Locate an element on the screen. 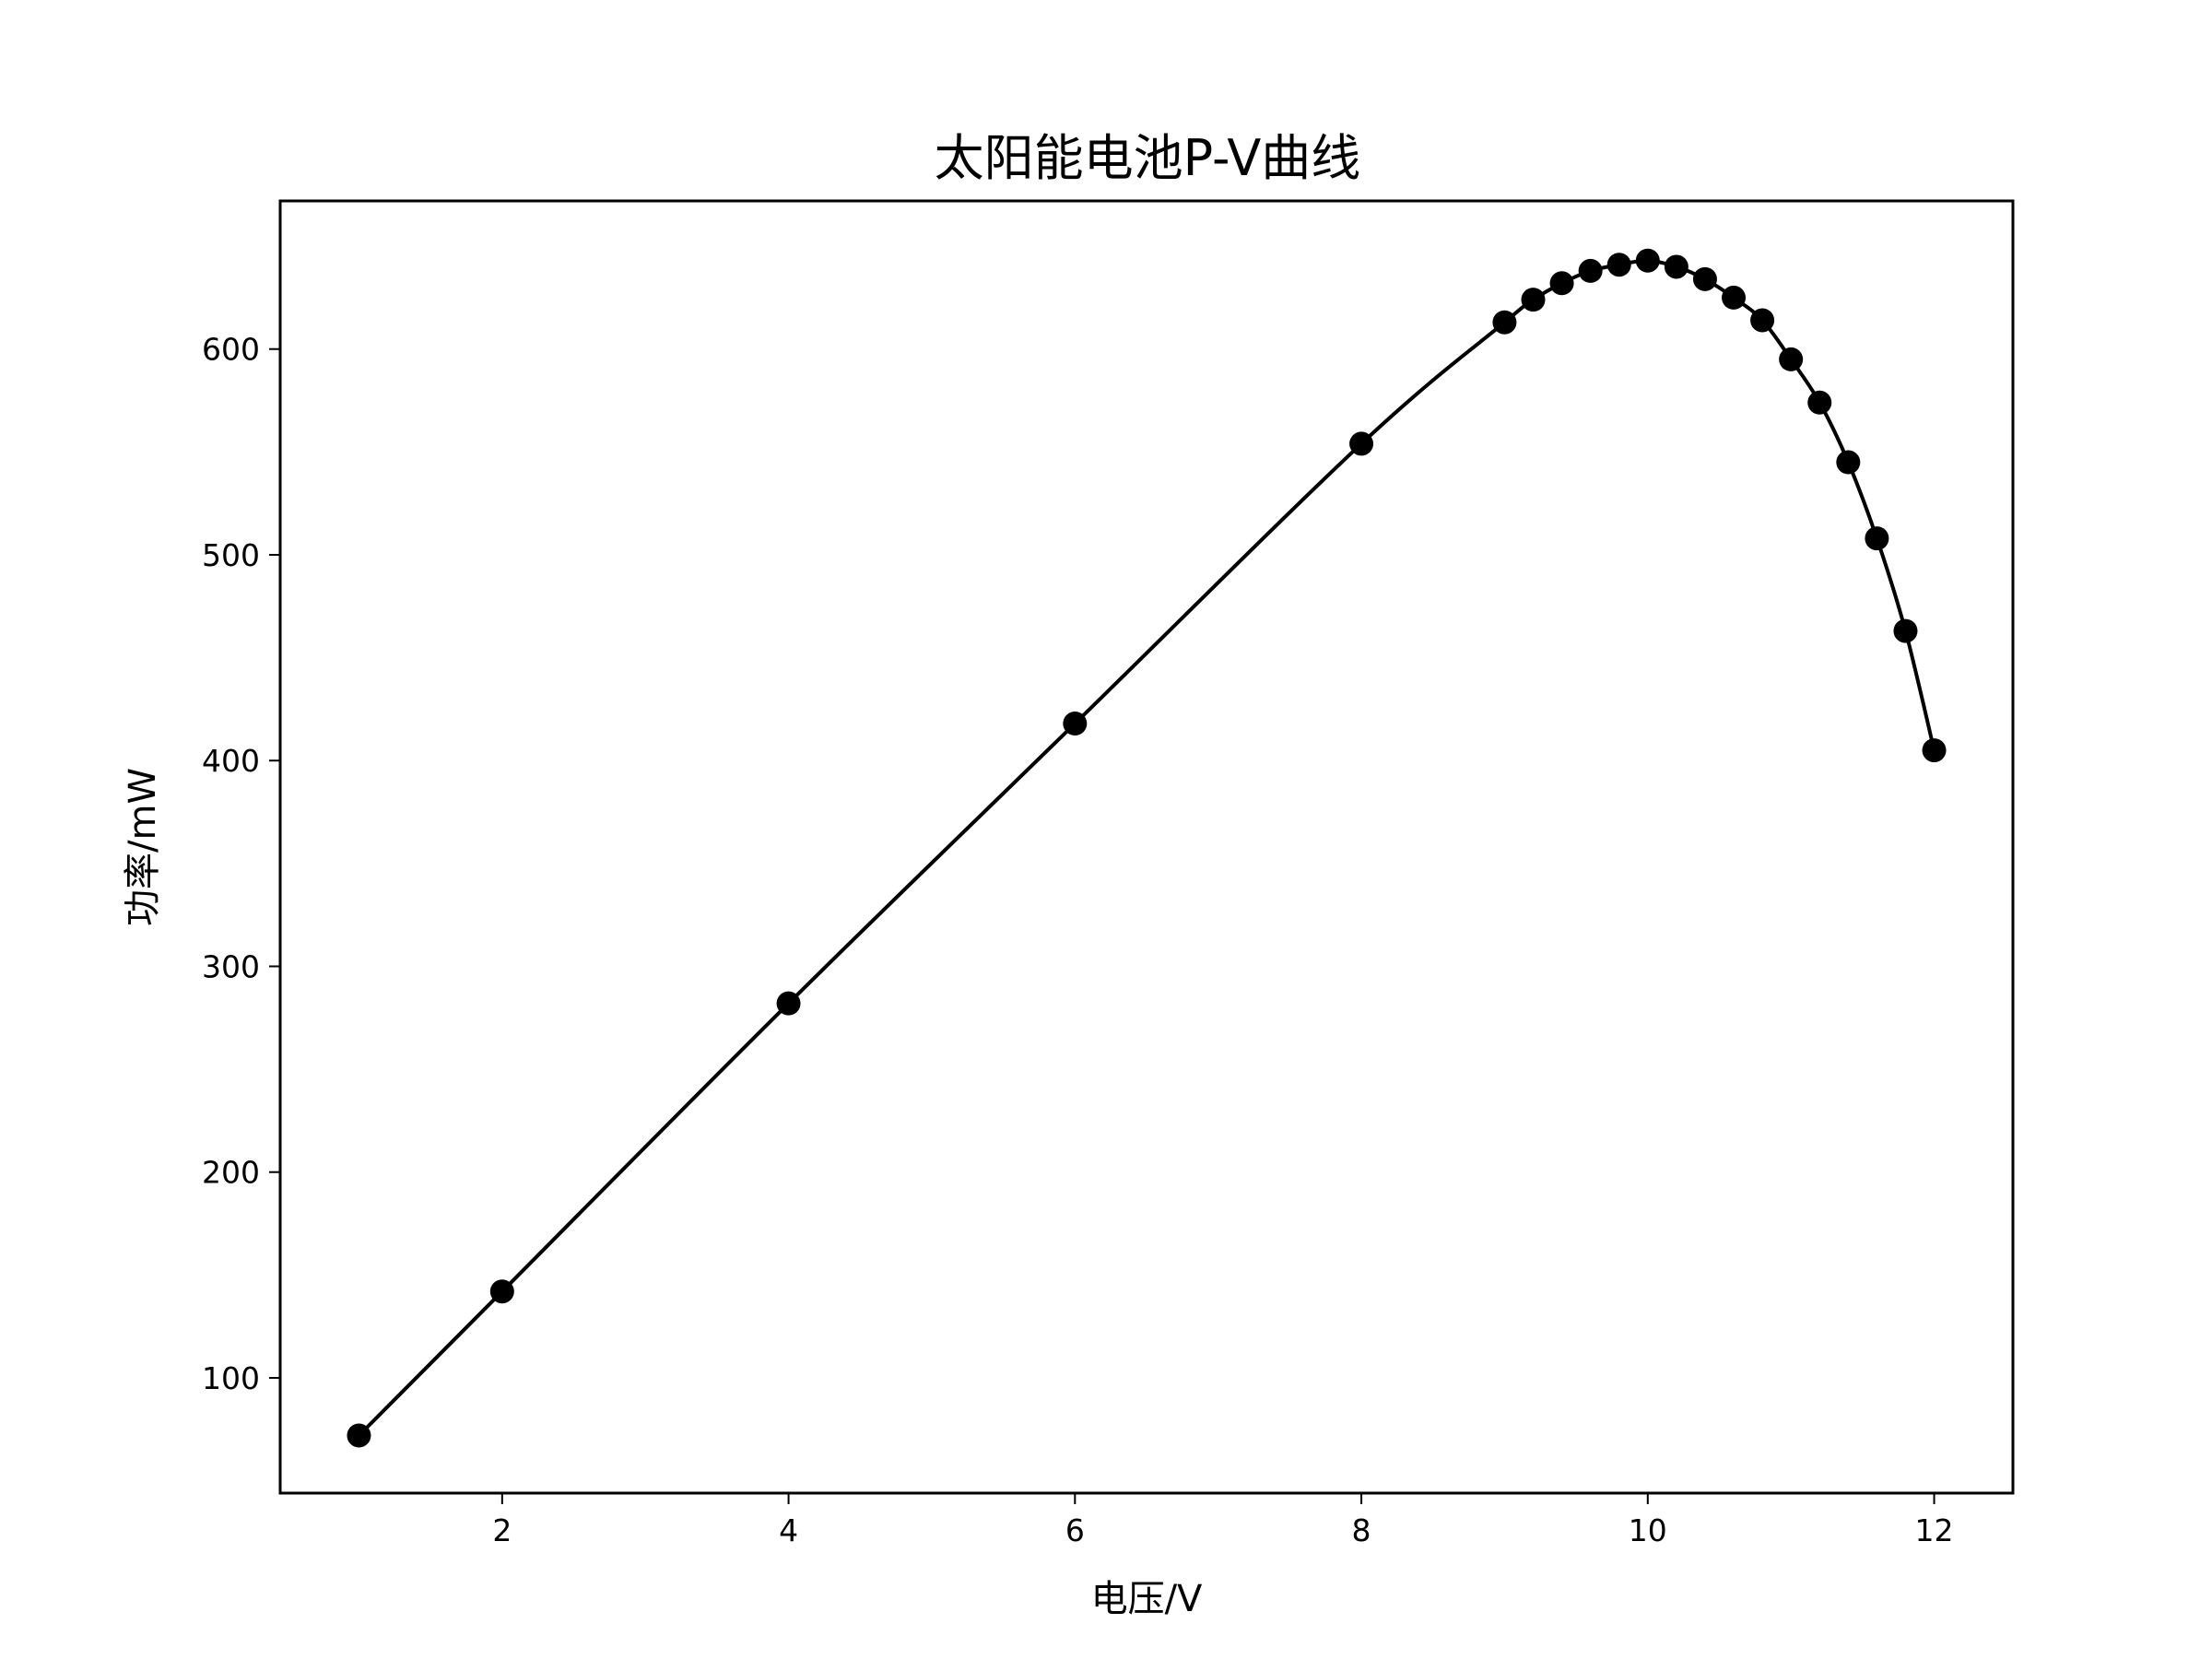  x-tick-label: 12 is located at coordinates (1934, 1530).